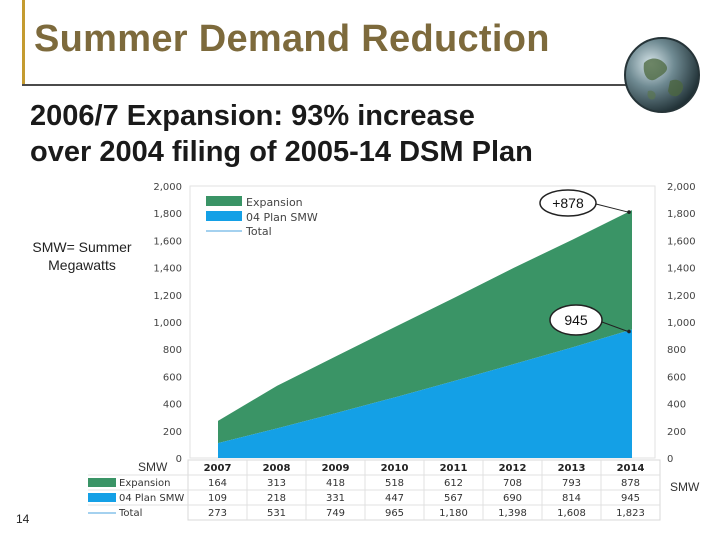 This screenshot has height=540, width=720. I want to click on annotation-bubble-plan04, so click(576, 320).